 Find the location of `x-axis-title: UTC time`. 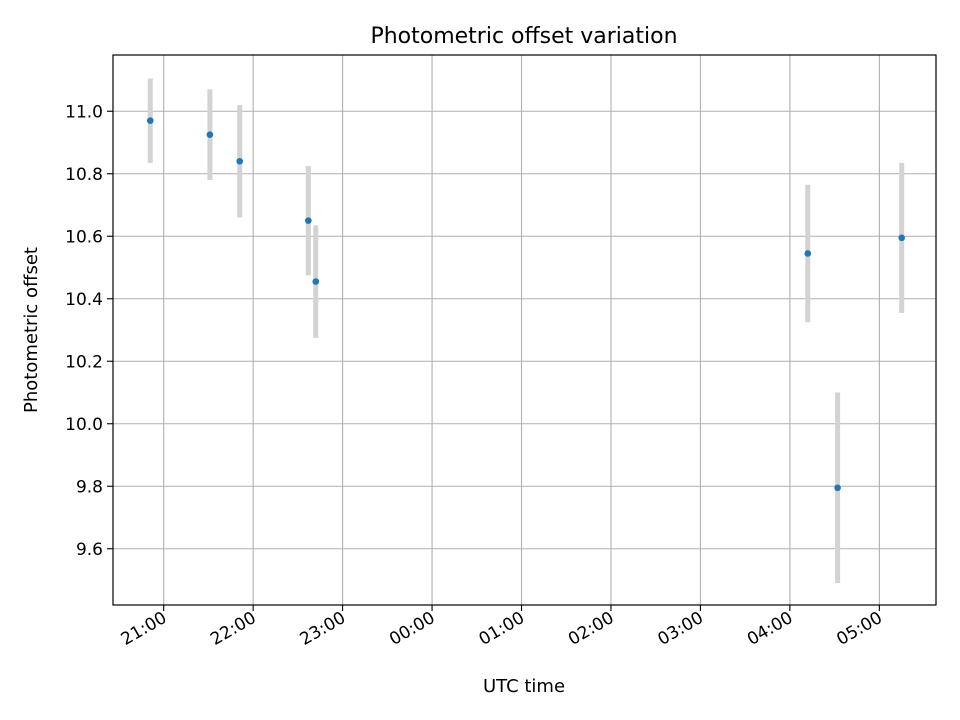

x-axis-title: UTC time is located at coordinates (524, 686).